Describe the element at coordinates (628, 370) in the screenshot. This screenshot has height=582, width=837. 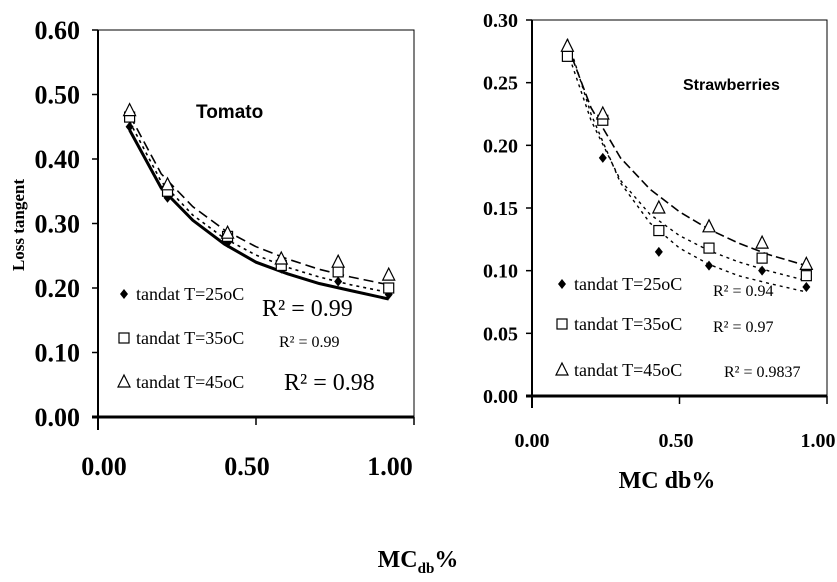
I see `straw-legend-label-3: tandat T=45oC` at that location.